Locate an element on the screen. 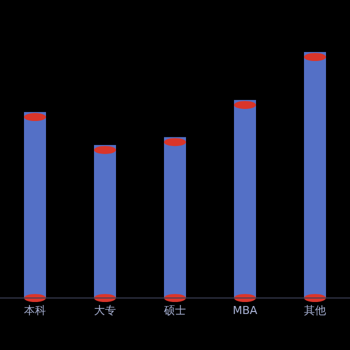 This screenshot has height=350, width=350. x-tick-label: 其他 is located at coordinates (315, 310).